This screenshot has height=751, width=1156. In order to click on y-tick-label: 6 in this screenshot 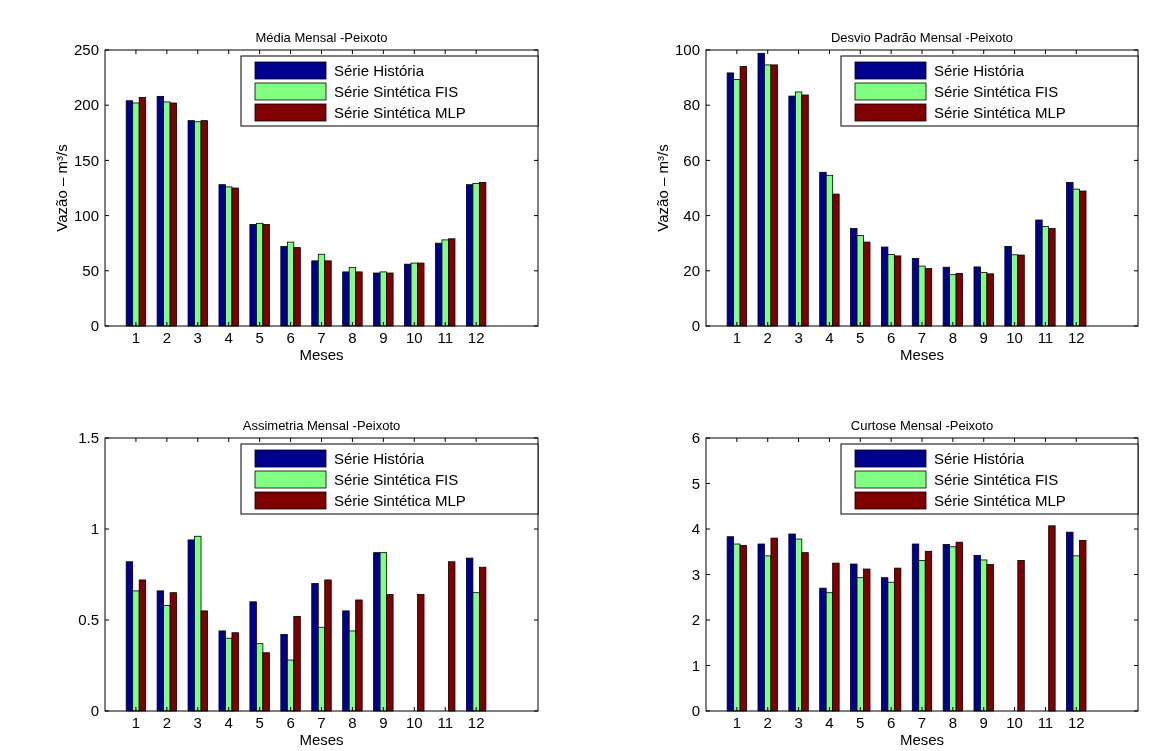, I will do `click(695, 438)`.